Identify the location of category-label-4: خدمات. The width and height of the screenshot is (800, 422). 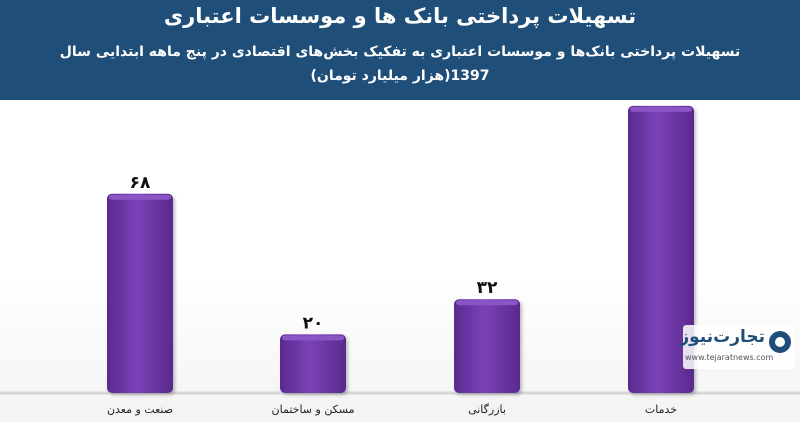
(661, 409).